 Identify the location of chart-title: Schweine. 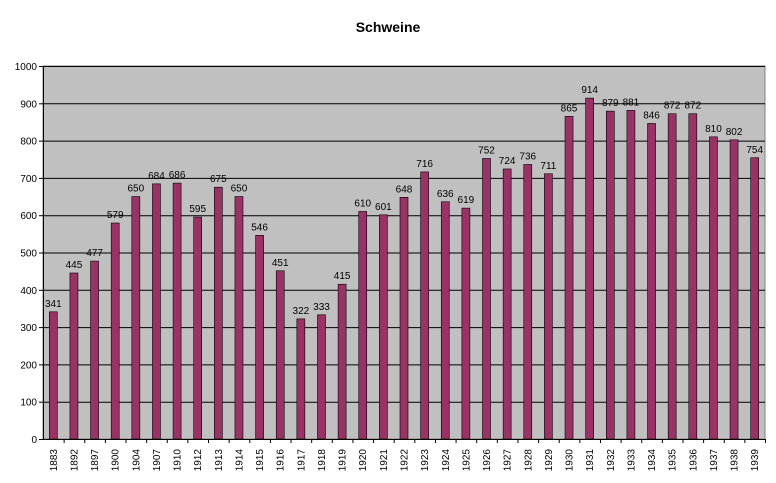
(388, 27).